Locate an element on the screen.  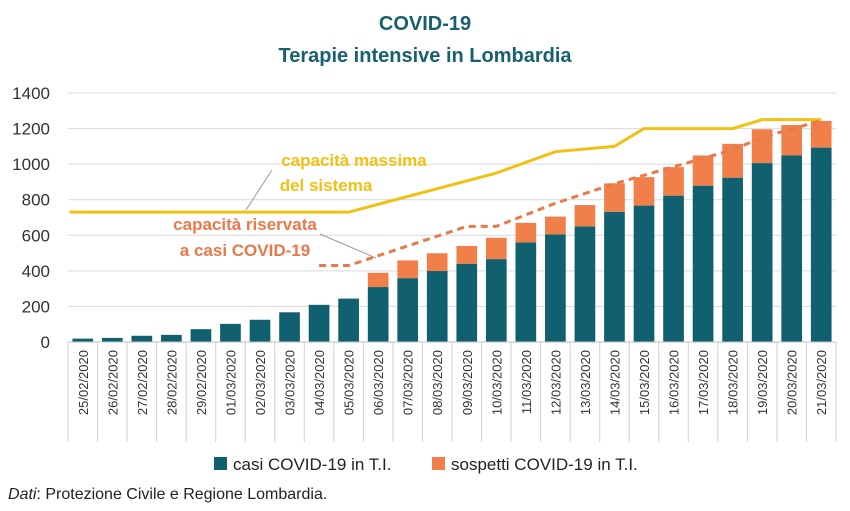
annotation-capacita-massima-line2: del sistema is located at coordinates (326, 185).